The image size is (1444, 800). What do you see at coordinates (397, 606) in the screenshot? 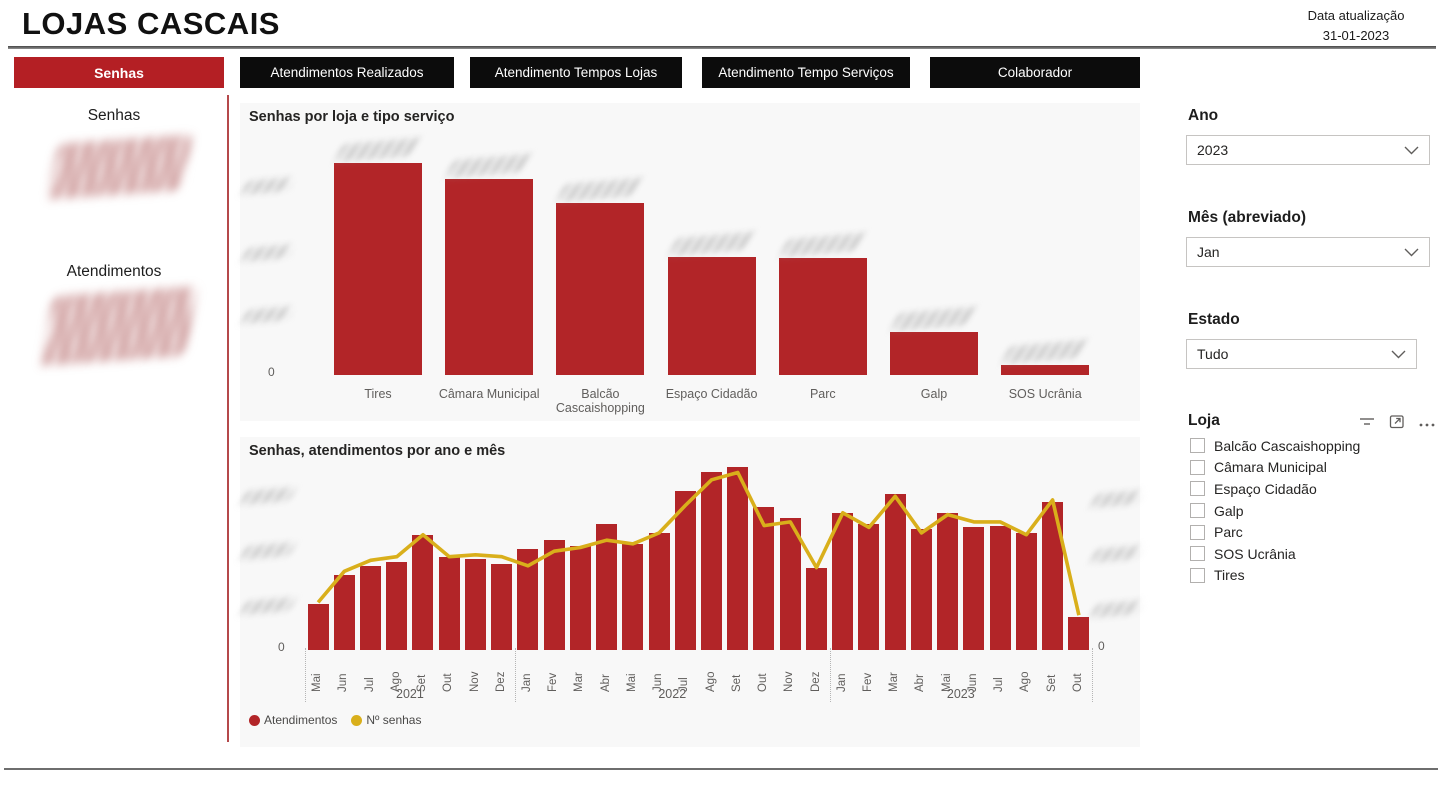
I see `bar-4-ago` at bounding box center [397, 606].